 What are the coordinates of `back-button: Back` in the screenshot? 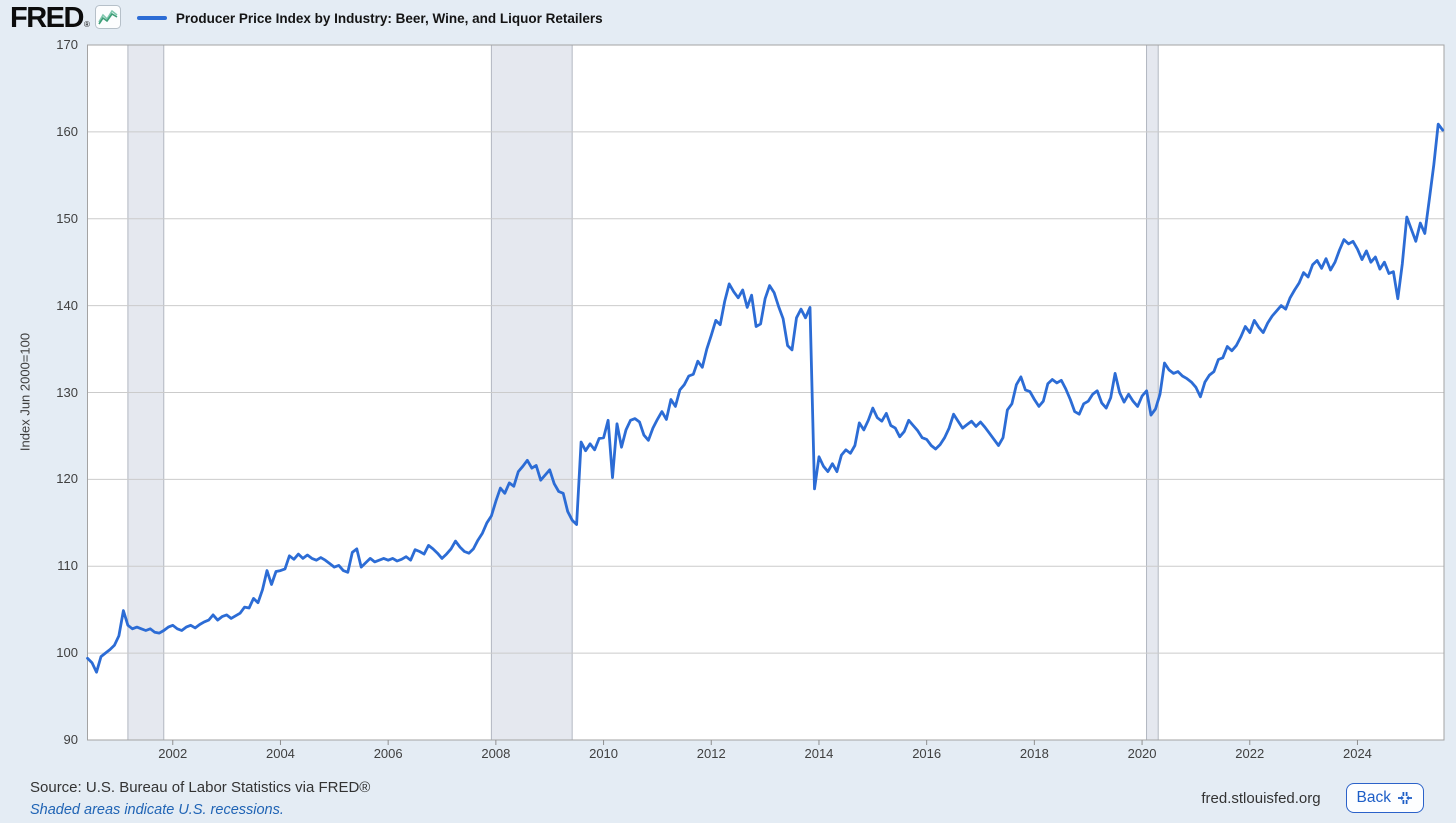 It's located at (1384, 798).